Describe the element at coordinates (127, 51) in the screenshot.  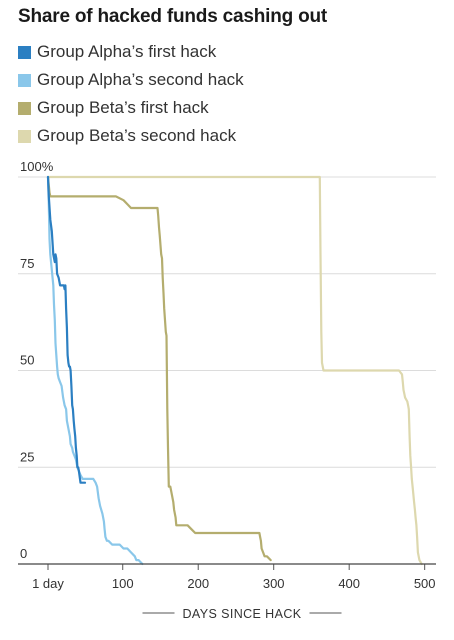
I see `legend-label-alpha-first: Group Alpha’s first hack` at that location.